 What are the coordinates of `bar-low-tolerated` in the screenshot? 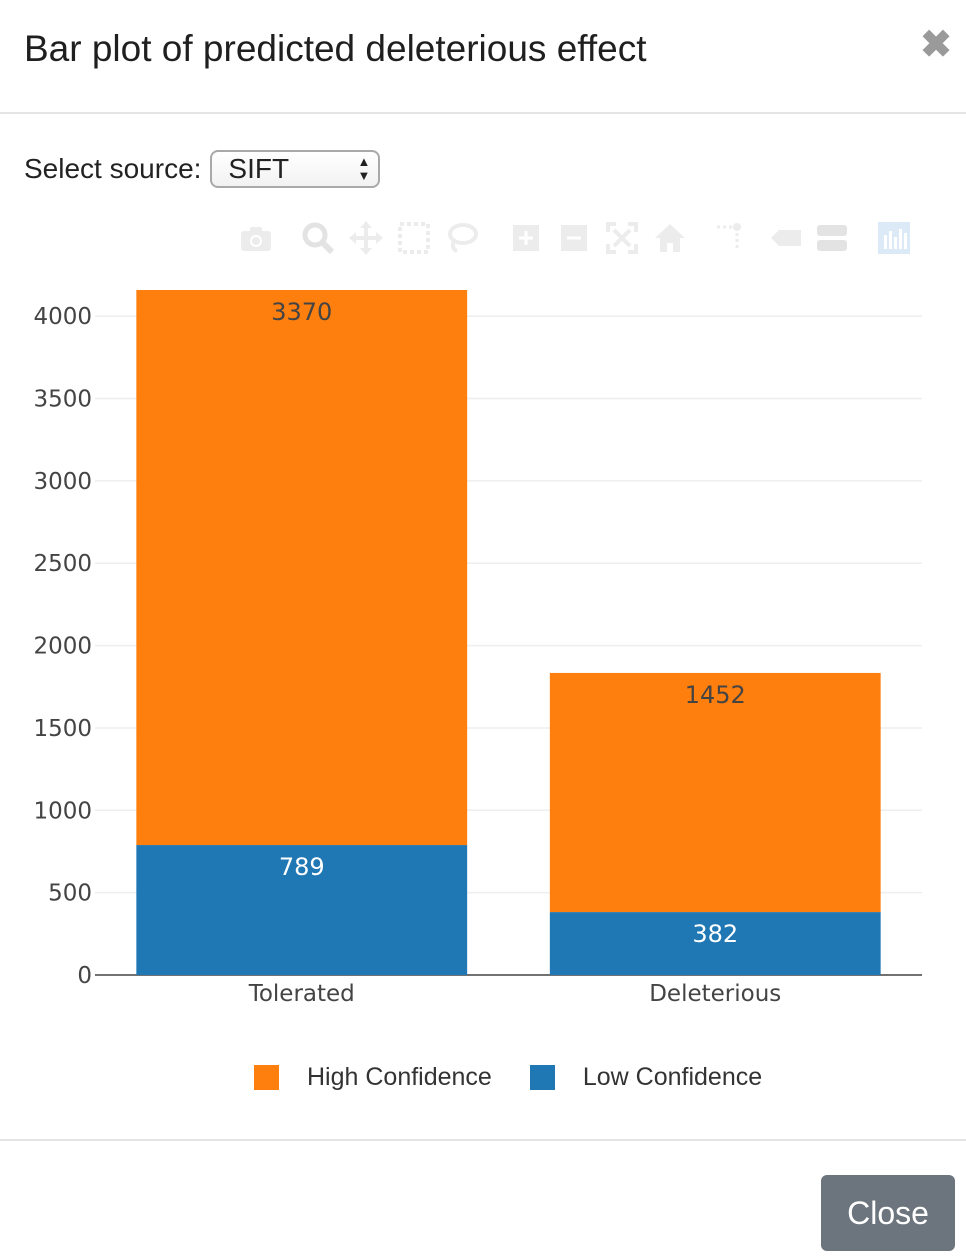 It's located at (302, 910).